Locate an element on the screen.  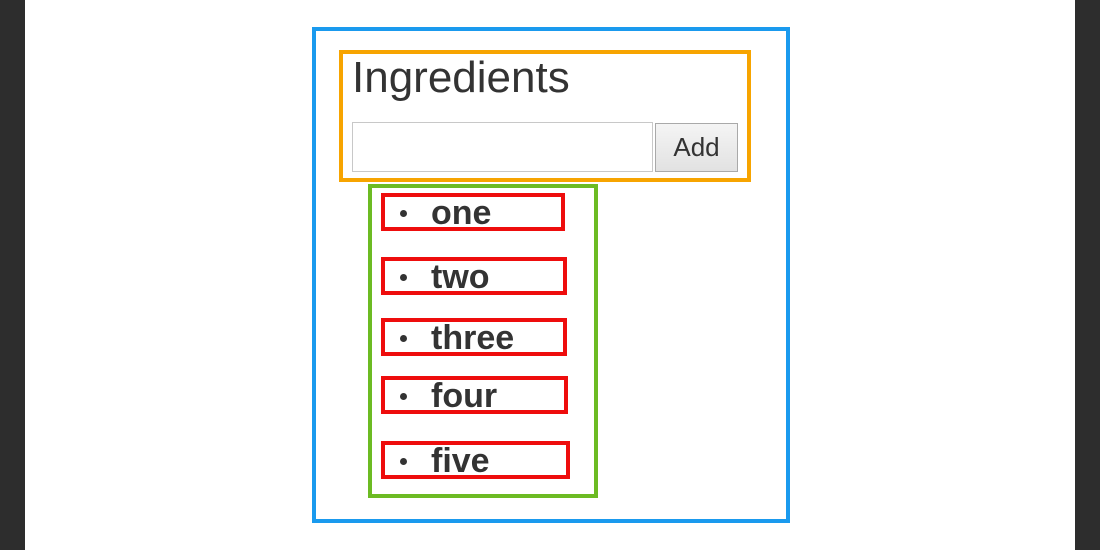
list-item-label: three is located at coordinates (473, 338).